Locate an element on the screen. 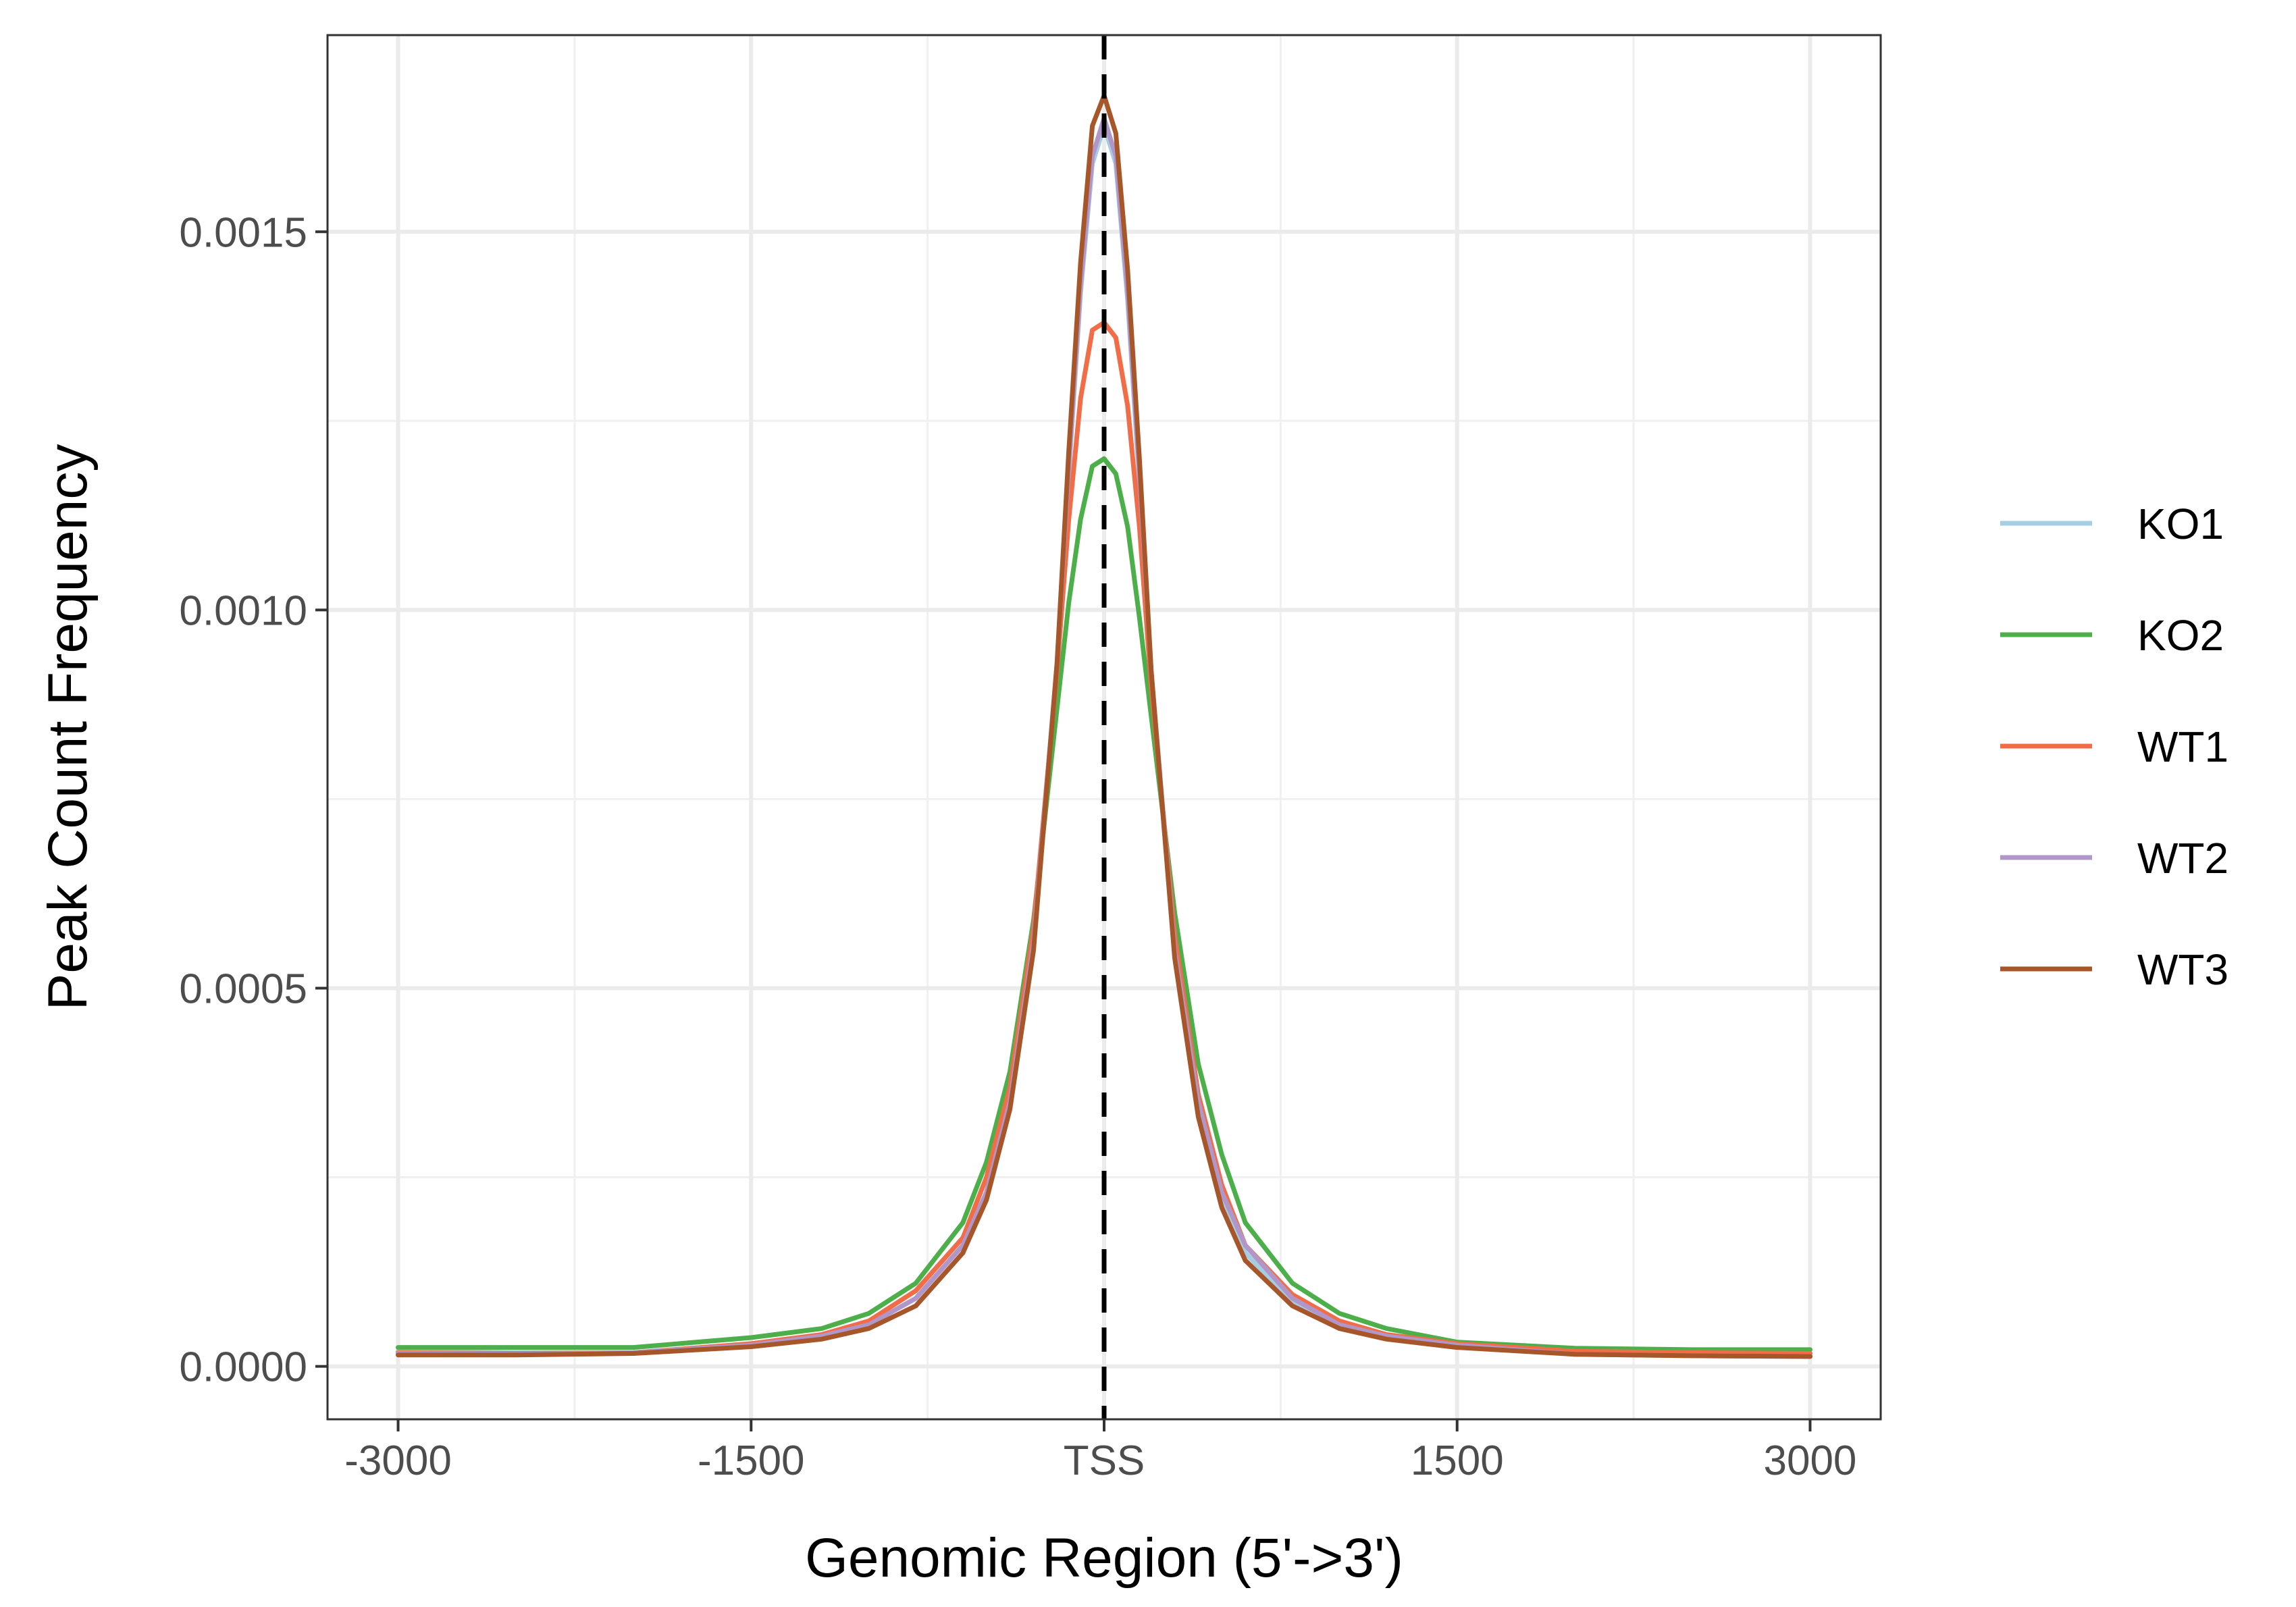 The image size is (2296, 1607). y-tick-label: 0.0000 is located at coordinates (243, 1367).